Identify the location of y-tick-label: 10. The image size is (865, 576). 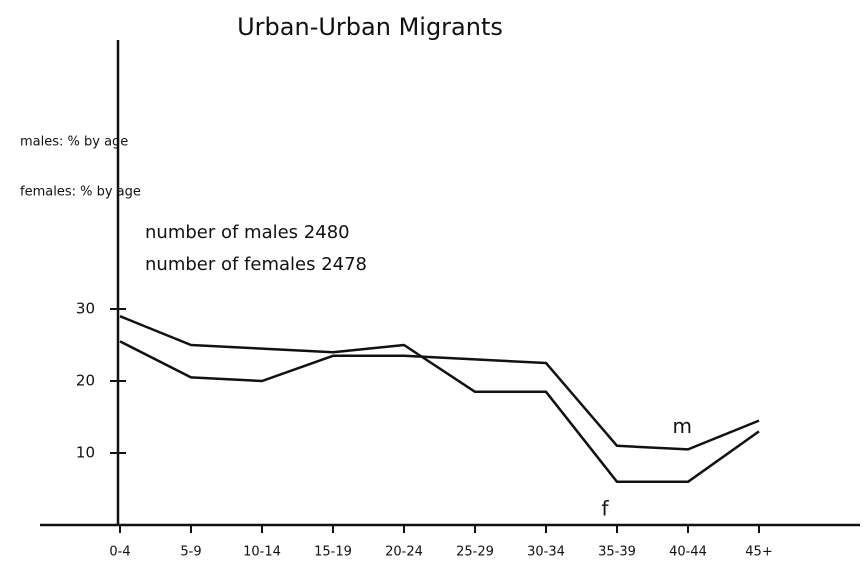
(85, 453).